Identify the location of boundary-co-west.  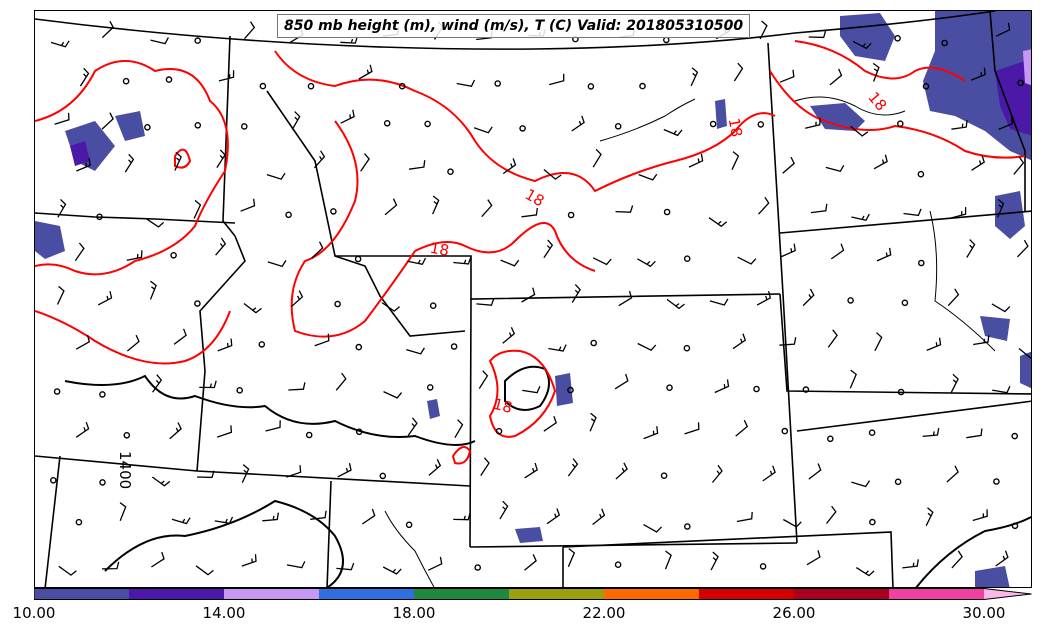
(470, 423).